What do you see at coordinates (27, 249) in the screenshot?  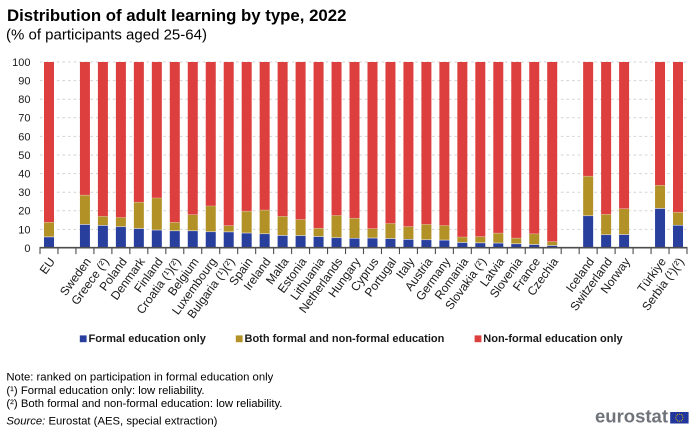 I see `svg-text: 0` at bounding box center [27, 249].